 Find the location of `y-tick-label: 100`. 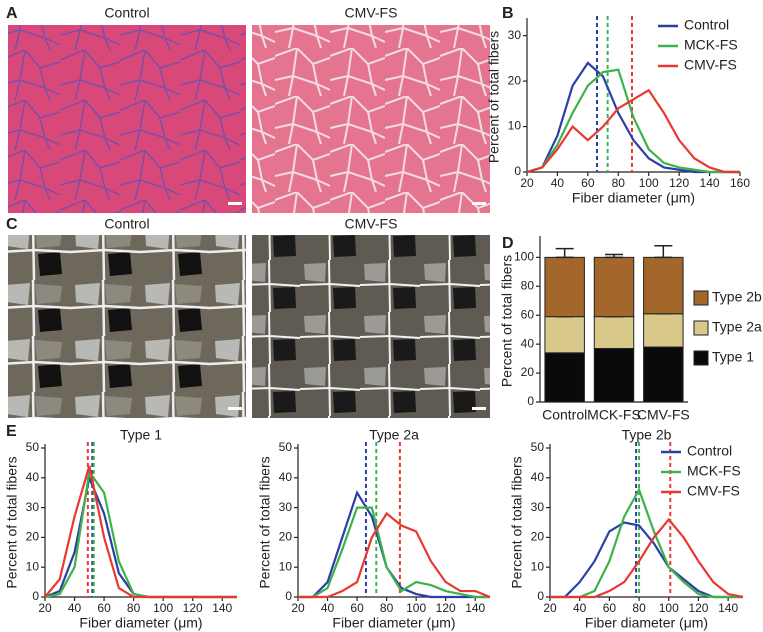

y-tick-label: 100 is located at coordinates (524, 257).